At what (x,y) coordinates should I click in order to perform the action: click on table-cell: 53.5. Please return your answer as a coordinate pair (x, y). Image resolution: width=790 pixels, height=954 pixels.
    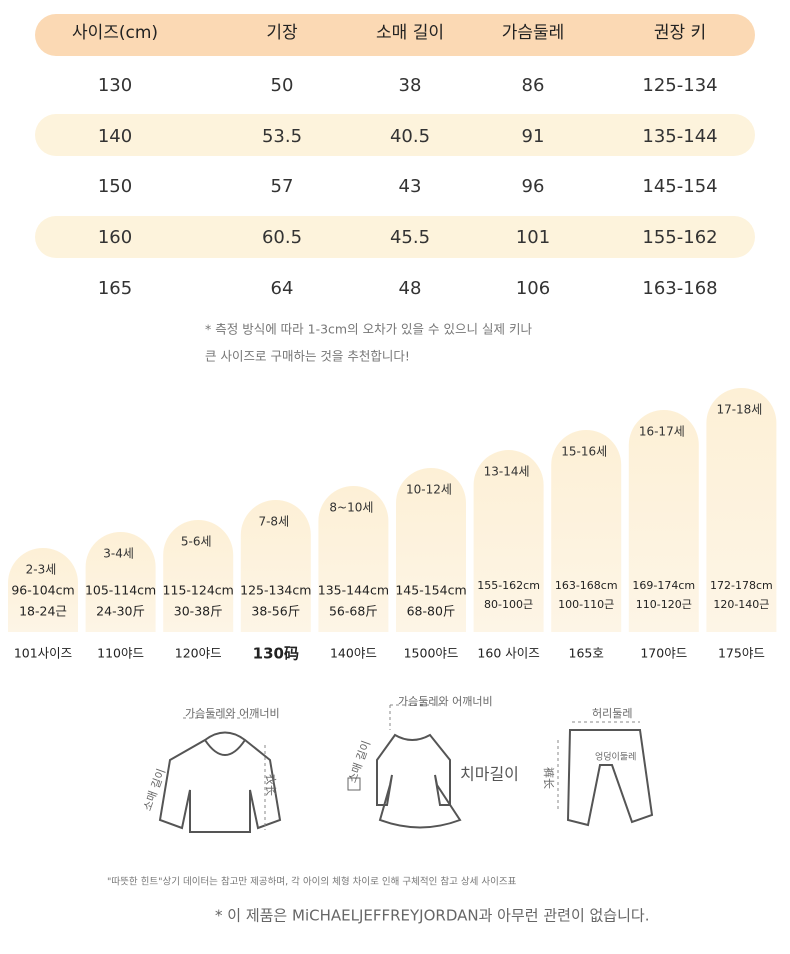
    Looking at the image, I should click on (282, 136).